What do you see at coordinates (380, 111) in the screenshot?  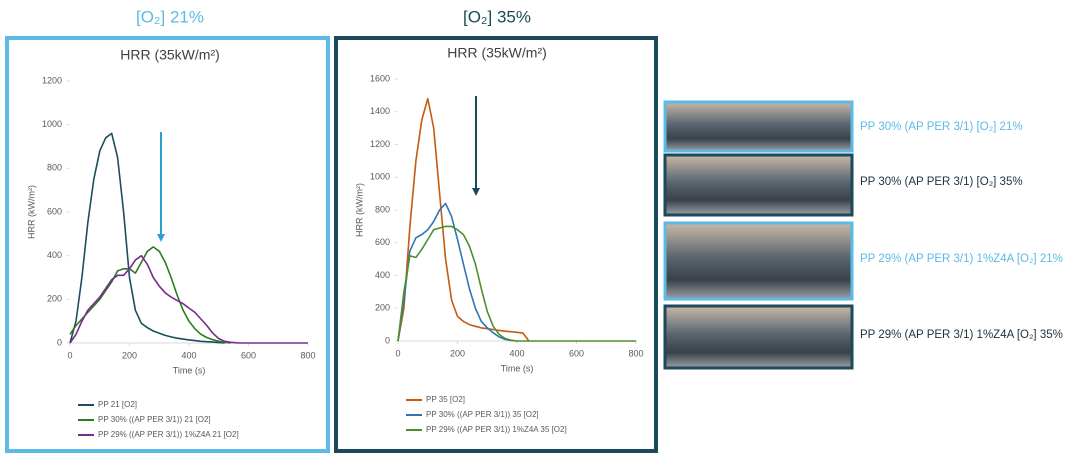 I see `y-tick-label: 1400` at bounding box center [380, 111].